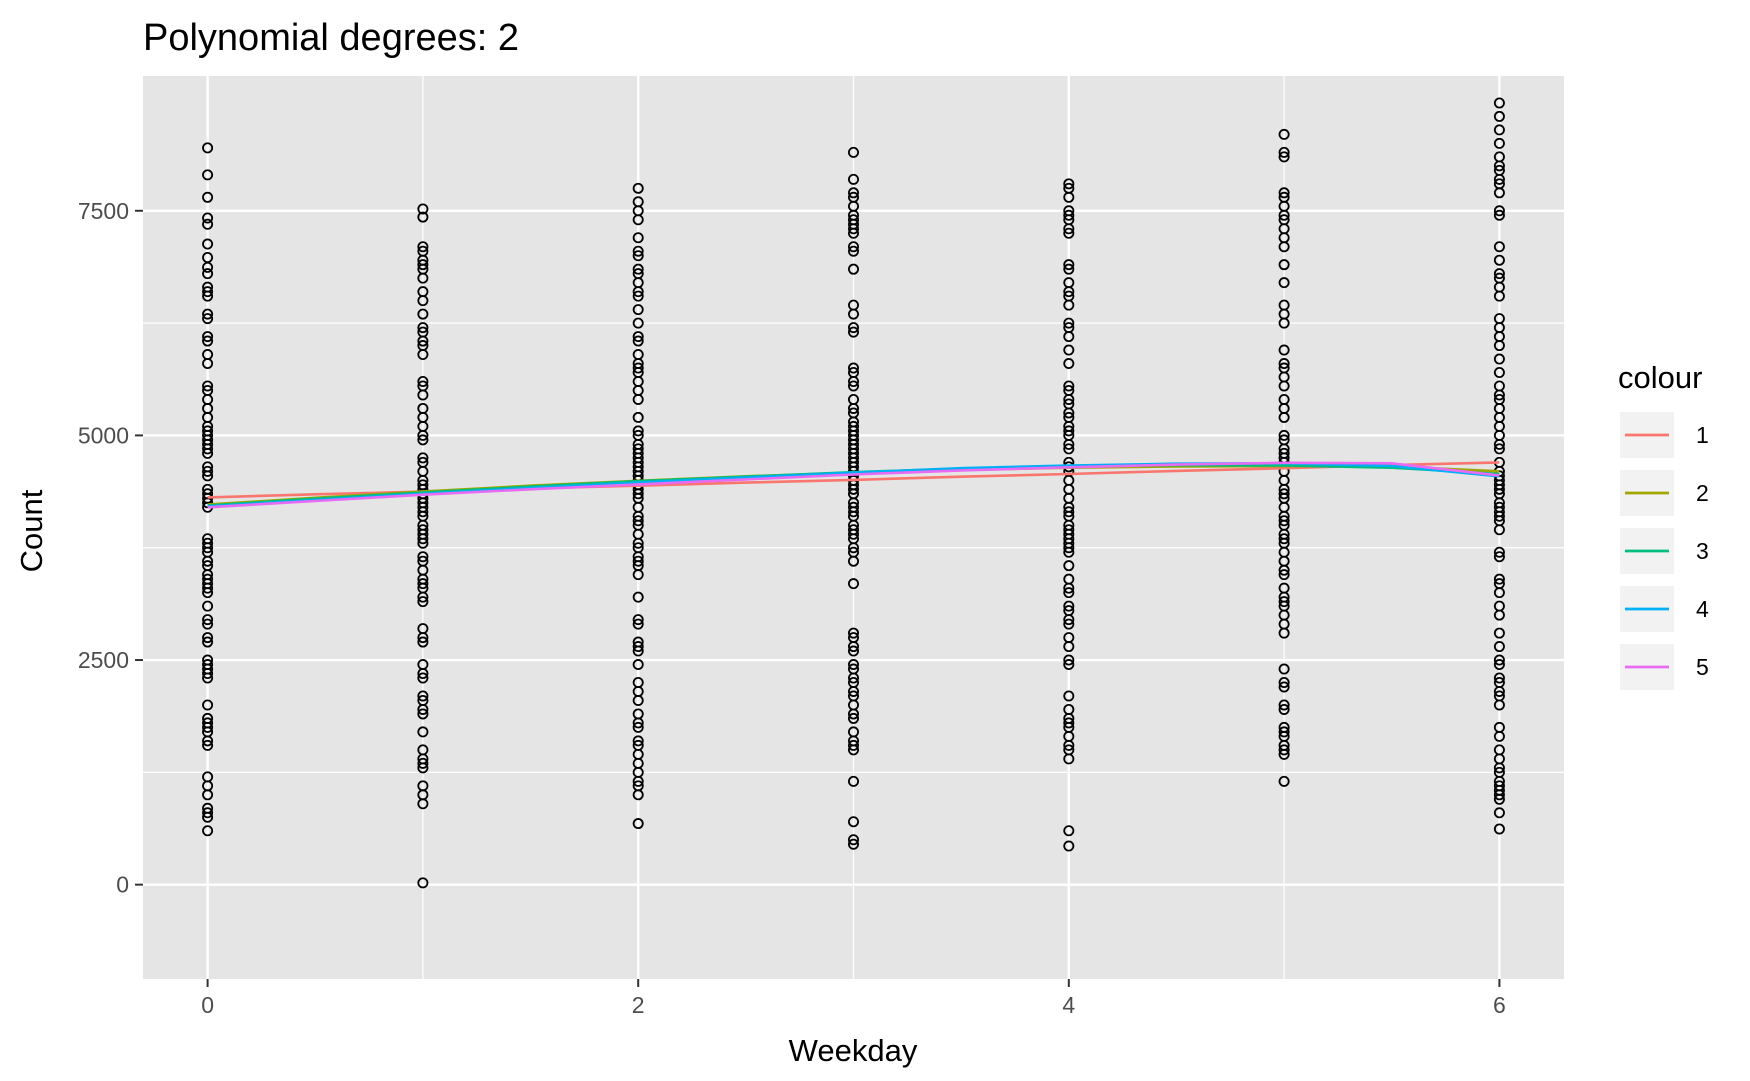  What do you see at coordinates (122, 885) in the screenshot?
I see `y-tick-label: 0` at bounding box center [122, 885].